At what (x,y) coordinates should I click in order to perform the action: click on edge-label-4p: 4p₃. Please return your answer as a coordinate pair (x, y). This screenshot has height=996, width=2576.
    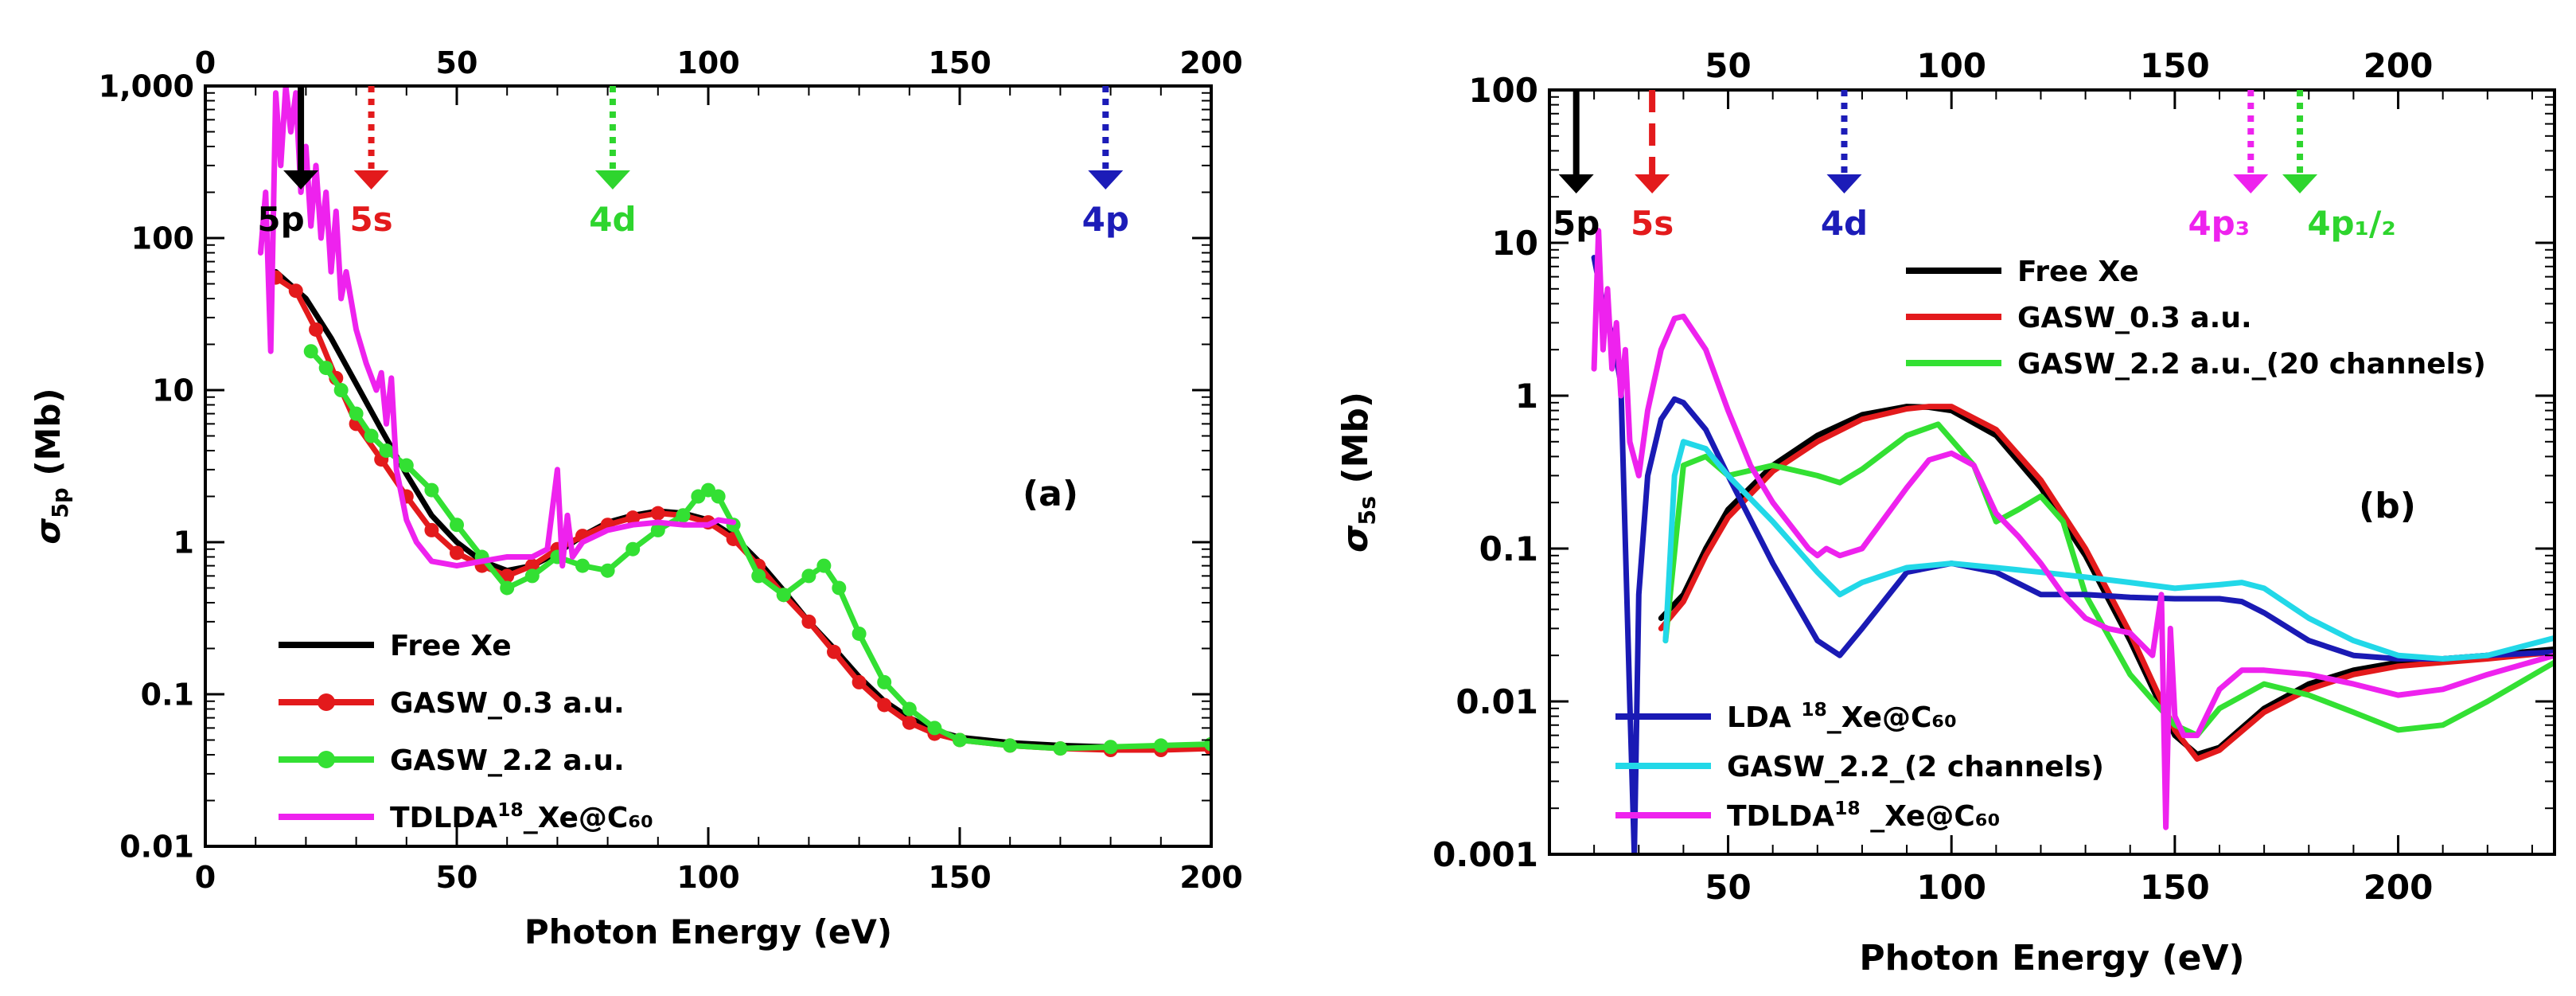
    Looking at the image, I should click on (2219, 224).